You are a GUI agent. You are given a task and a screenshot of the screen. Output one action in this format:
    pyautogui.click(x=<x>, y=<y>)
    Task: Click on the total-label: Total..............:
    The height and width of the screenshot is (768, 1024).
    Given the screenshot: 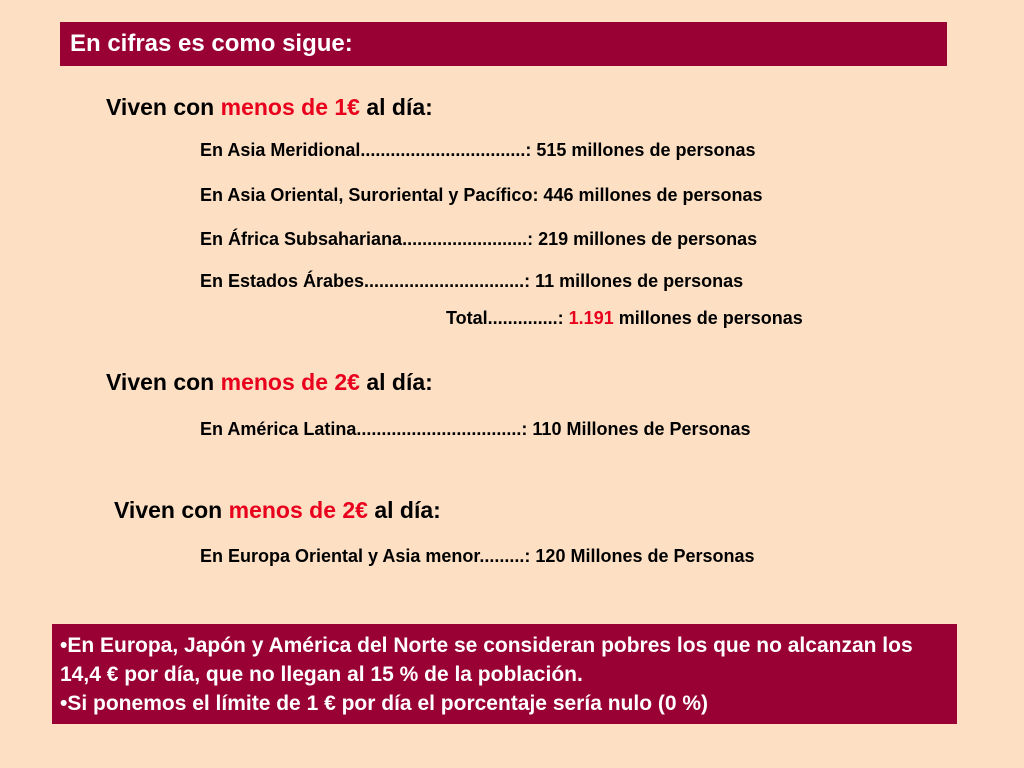 What is the action you would take?
    pyautogui.click(x=507, y=318)
    